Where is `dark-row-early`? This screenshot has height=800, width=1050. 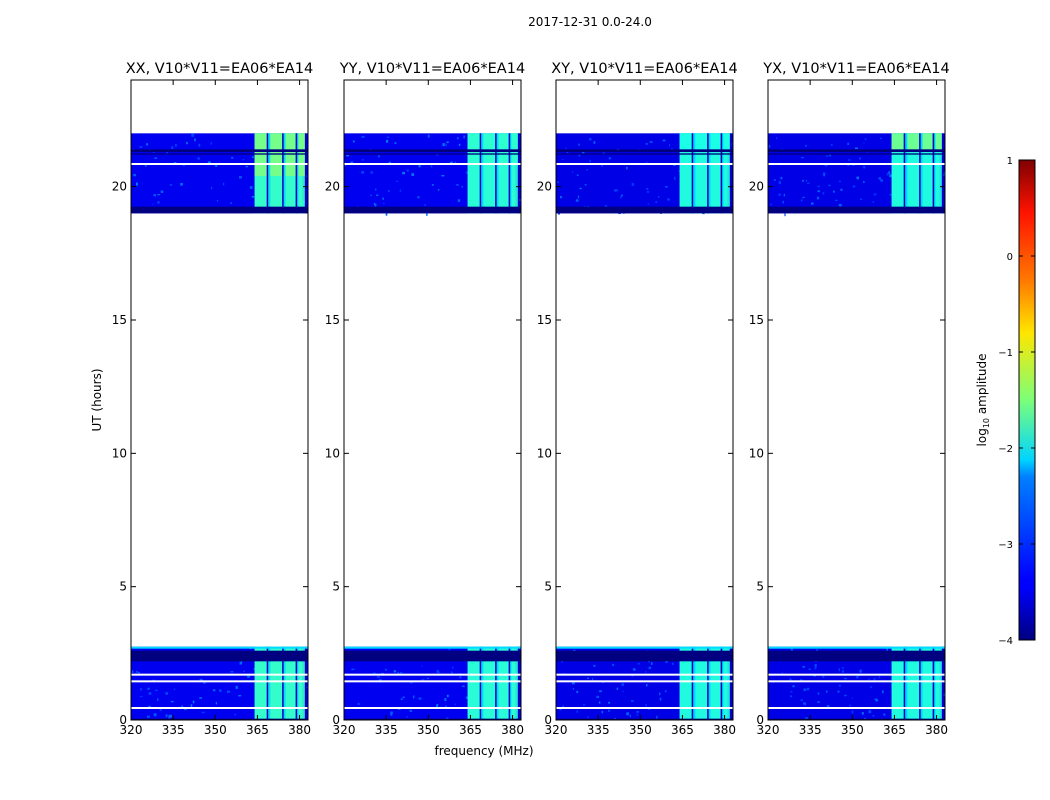 dark-row-early is located at coordinates (432, 719).